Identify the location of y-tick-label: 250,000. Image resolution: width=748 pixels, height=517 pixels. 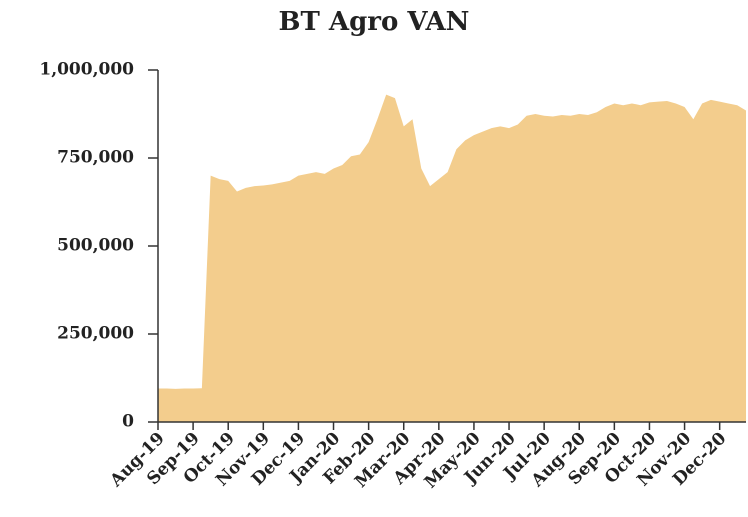
(95, 334).